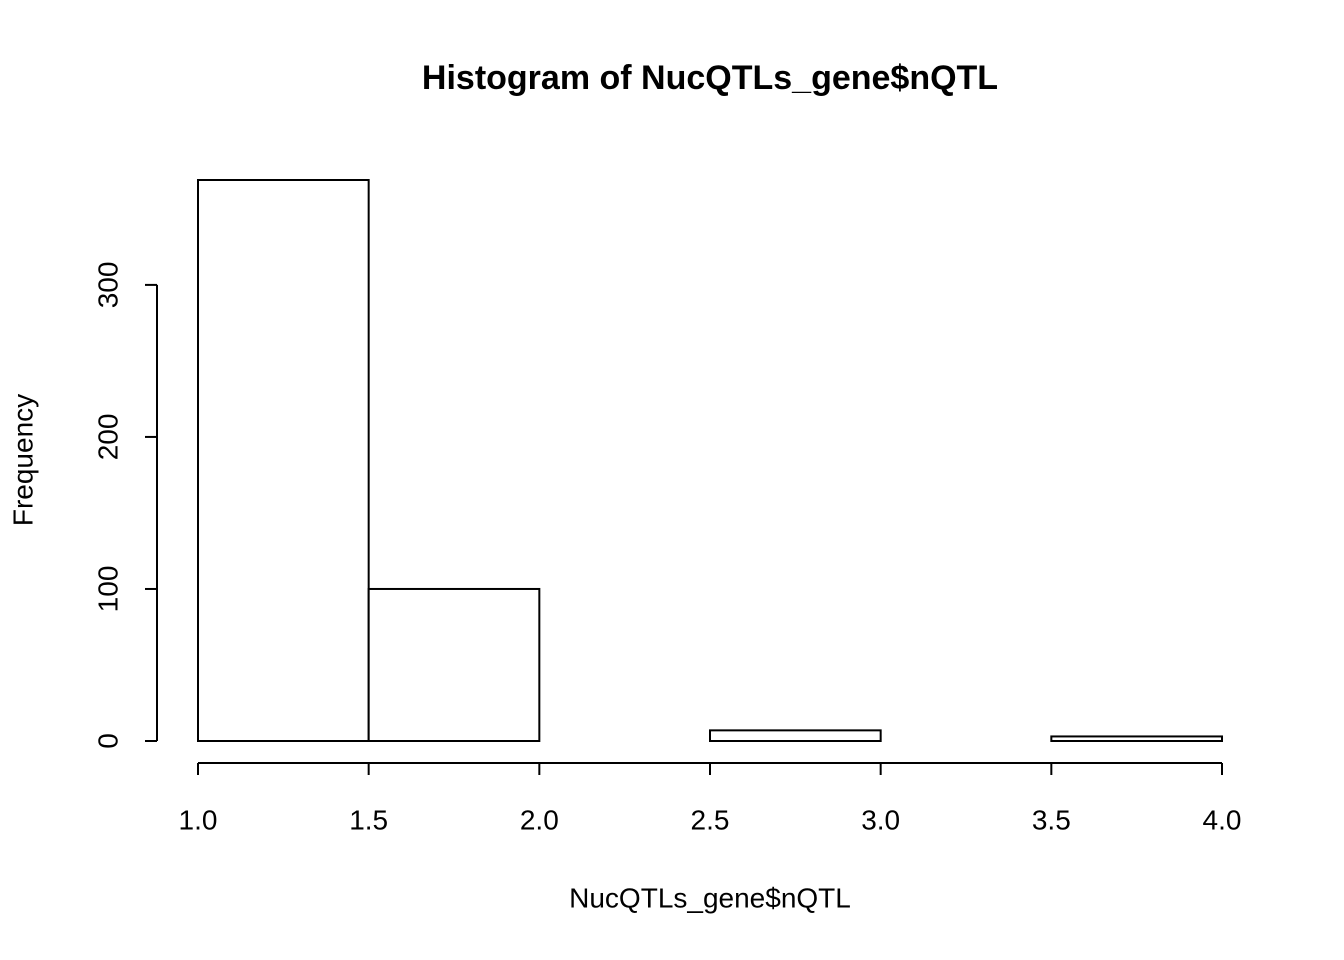  I want to click on x-axis-label: NucQTLs_gene$nQTL, so click(710, 897).